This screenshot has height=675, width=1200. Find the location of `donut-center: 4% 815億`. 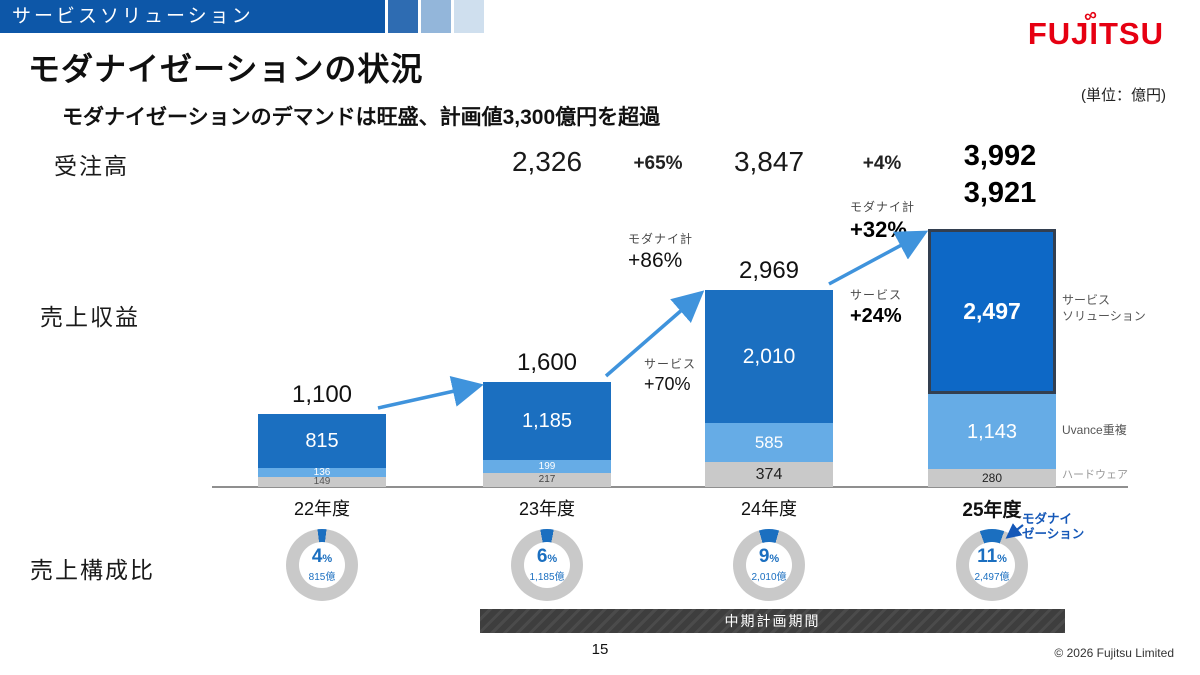

donut-center: 4% 815億 is located at coordinates (322, 565).